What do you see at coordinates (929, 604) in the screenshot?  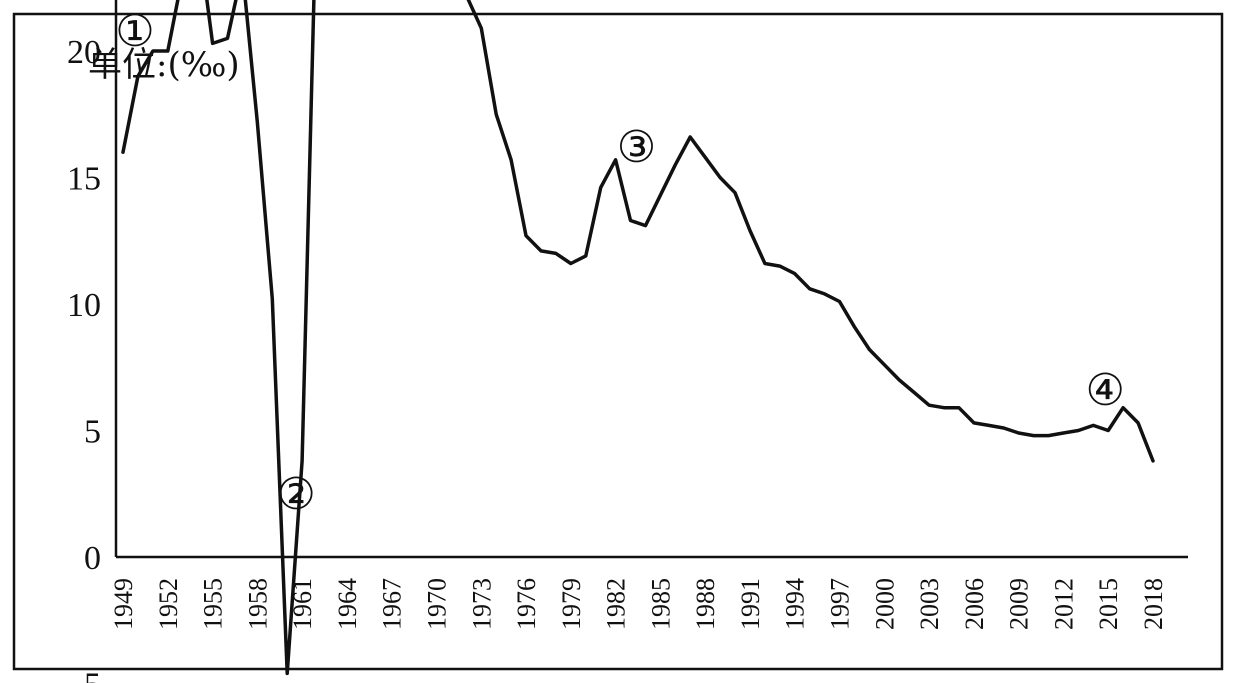 I see `x-tick-label: 2003` at bounding box center [929, 604].